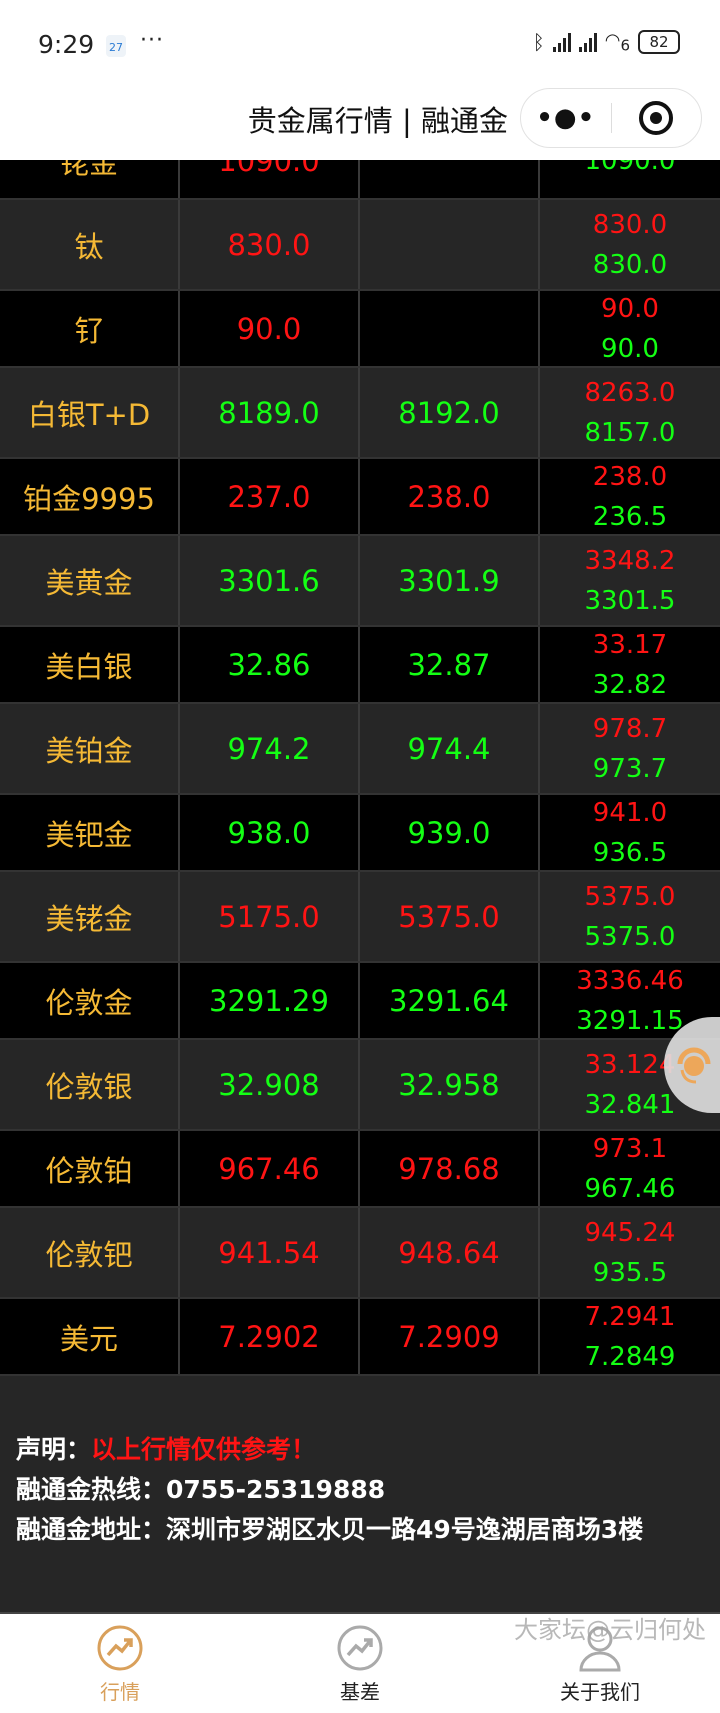 The height and width of the screenshot is (1713, 720). I want to click on close-button, so click(657, 118).